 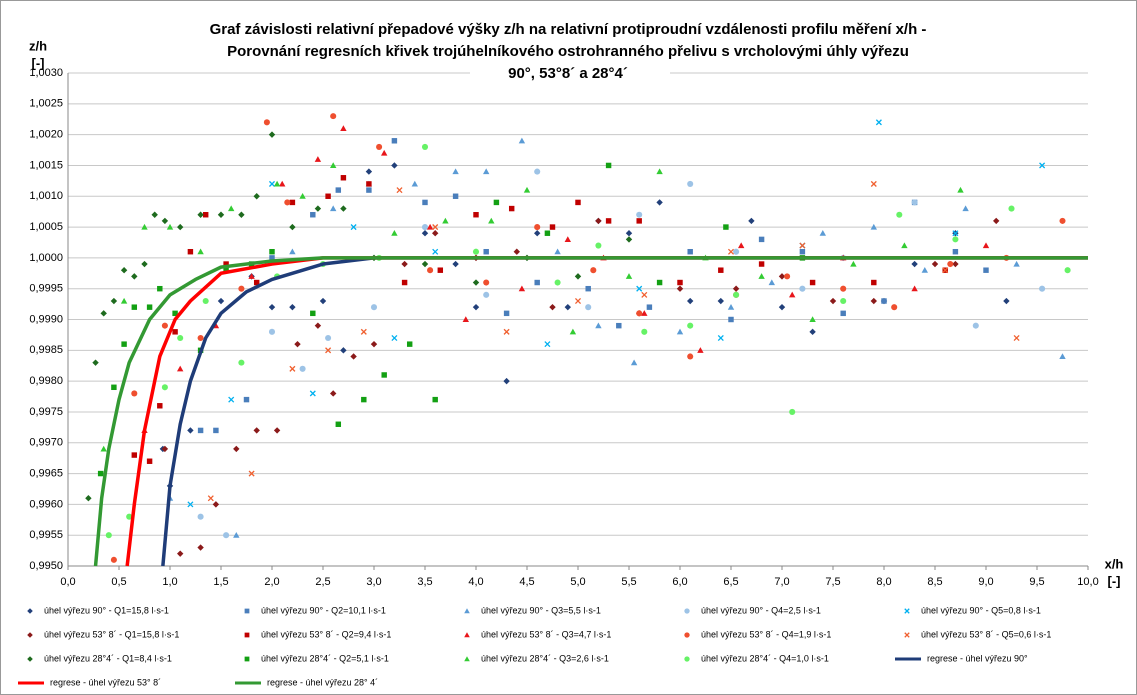 I want to click on y-tick-label: 0,9985, so click(x=46, y=350).